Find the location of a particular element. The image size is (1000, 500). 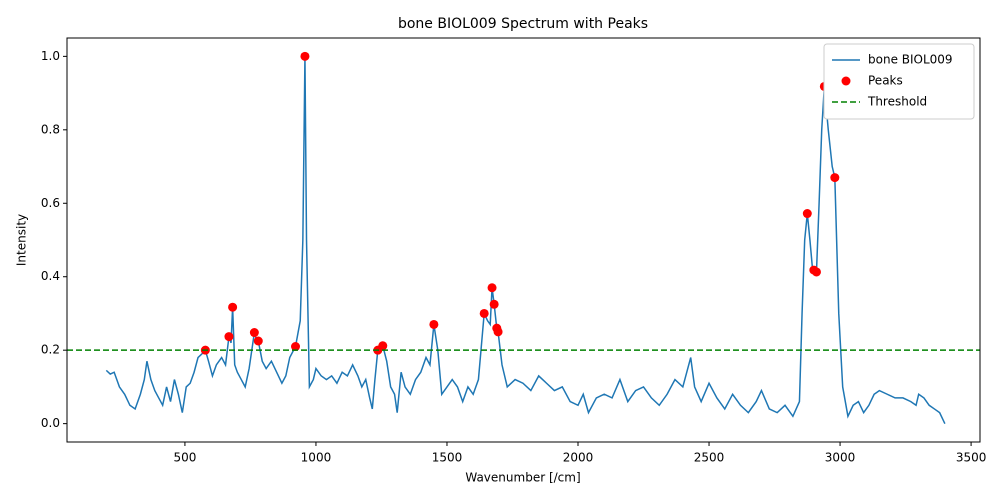

y-tick-label: 0.2 is located at coordinates (50, 350).